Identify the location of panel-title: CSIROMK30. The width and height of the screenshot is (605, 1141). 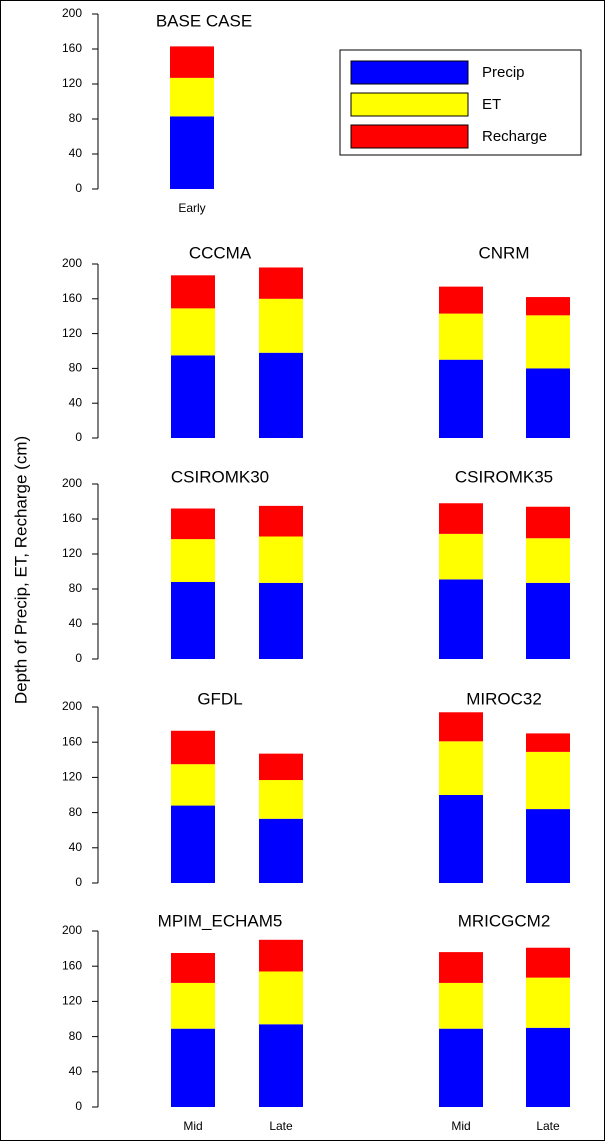
(220, 476).